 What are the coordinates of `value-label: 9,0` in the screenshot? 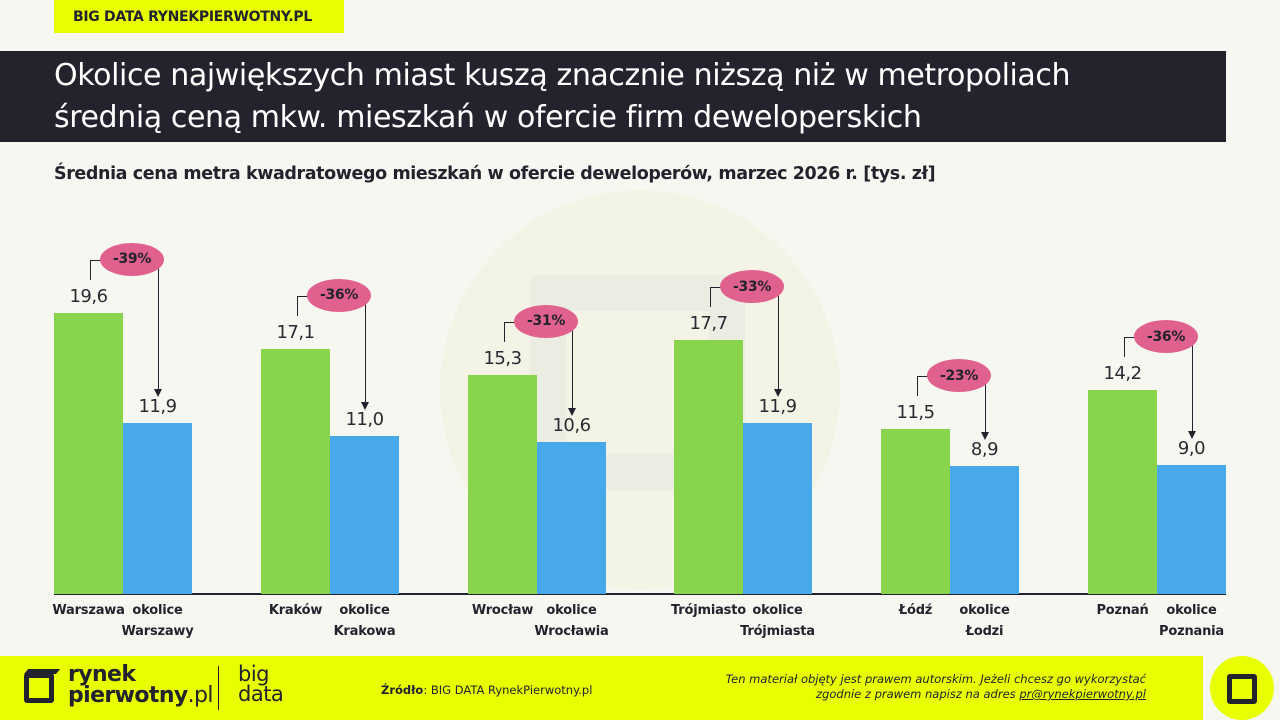 It's located at (1191, 448).